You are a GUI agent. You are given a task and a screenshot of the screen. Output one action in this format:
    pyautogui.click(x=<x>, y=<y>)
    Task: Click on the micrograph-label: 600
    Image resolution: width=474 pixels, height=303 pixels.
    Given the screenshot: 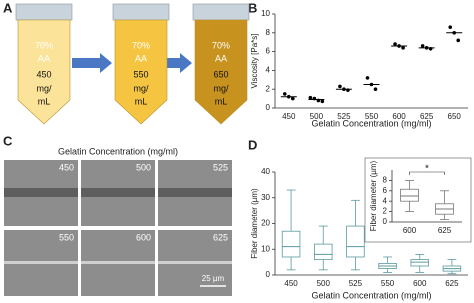 What is the action you would take?
    pyautogui.click(x=143, y=237)
    